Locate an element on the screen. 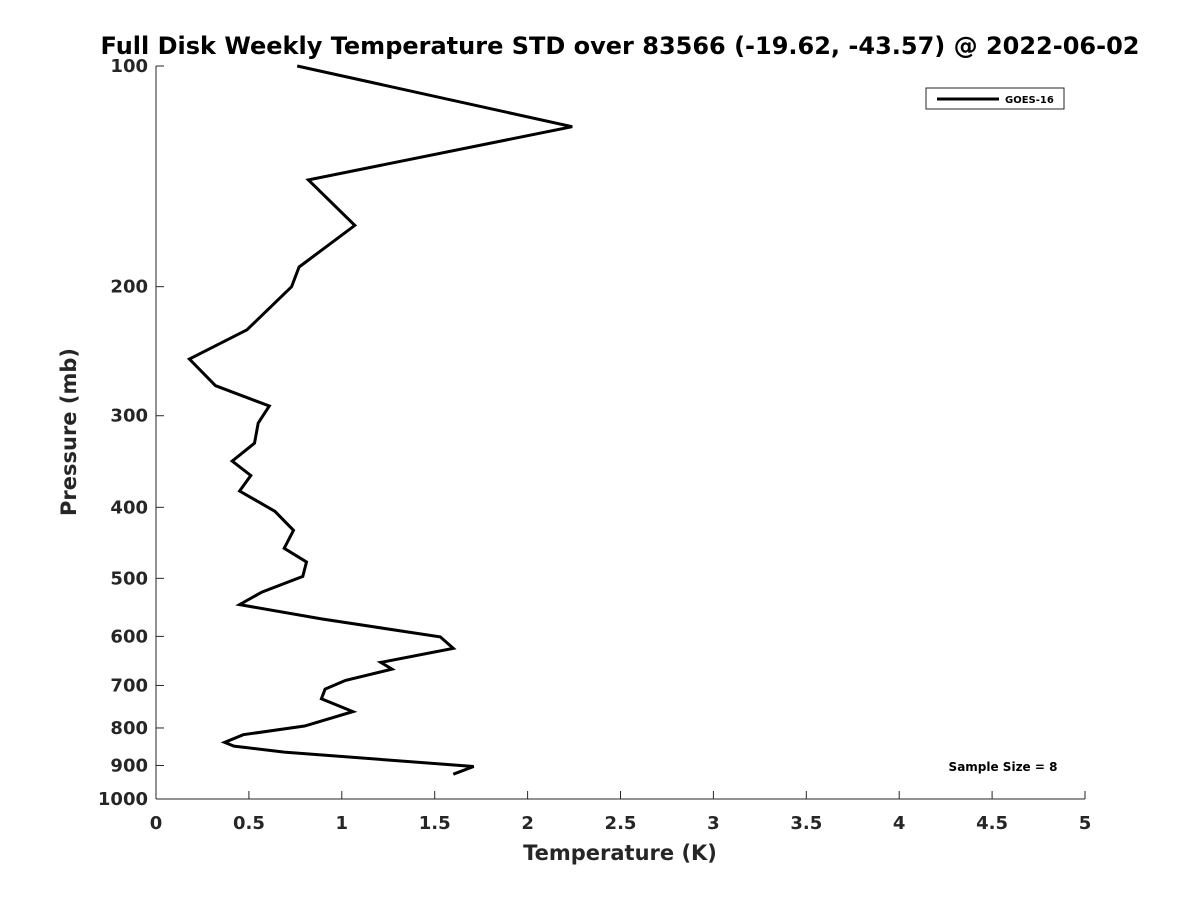 Image resolution: width=1200 pixels, height=900 pixels. y-tick-label: 100 is located at coordinates (129, 66).